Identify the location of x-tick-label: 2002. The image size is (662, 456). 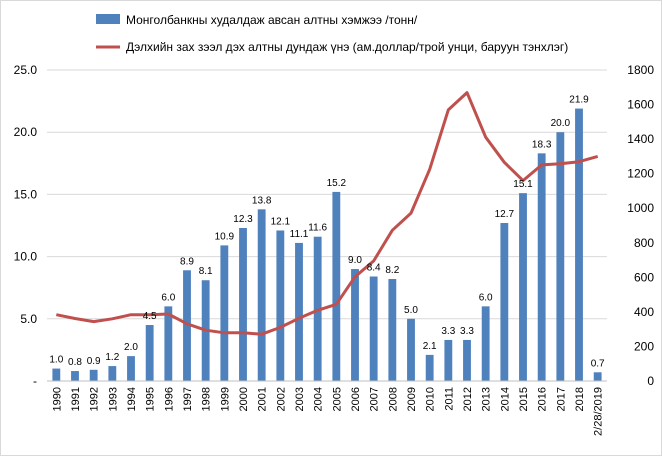
(281, 399).